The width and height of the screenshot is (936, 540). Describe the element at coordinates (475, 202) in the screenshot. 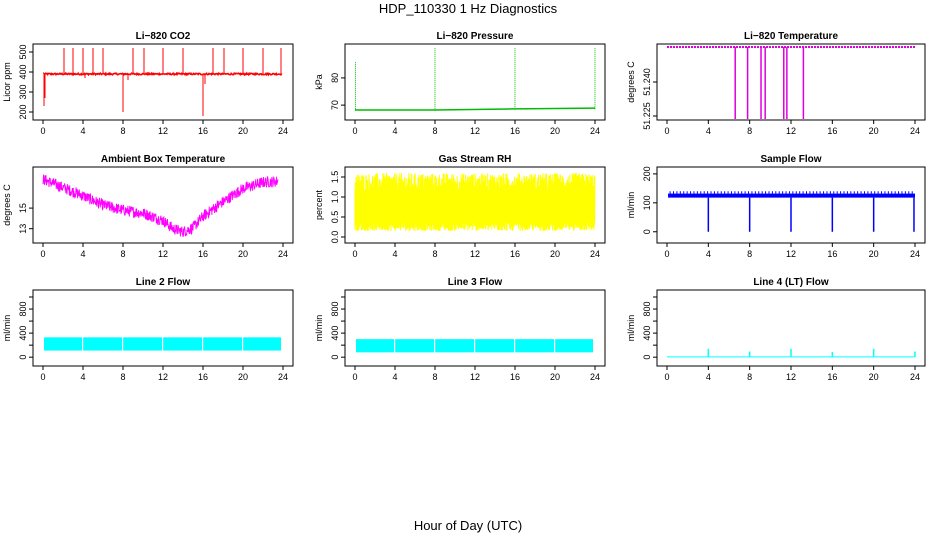

I see `rh-trace` at that location.